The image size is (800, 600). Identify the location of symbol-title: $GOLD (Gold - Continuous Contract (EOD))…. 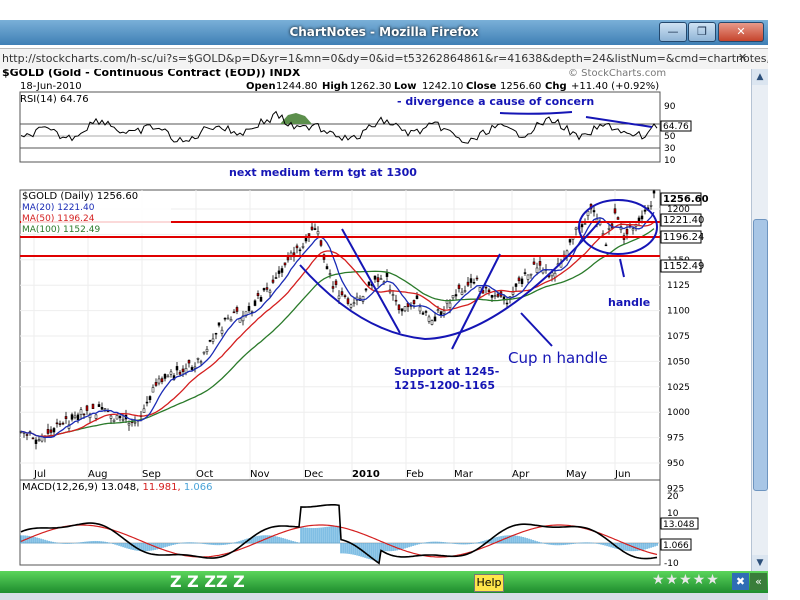
(151, 74).